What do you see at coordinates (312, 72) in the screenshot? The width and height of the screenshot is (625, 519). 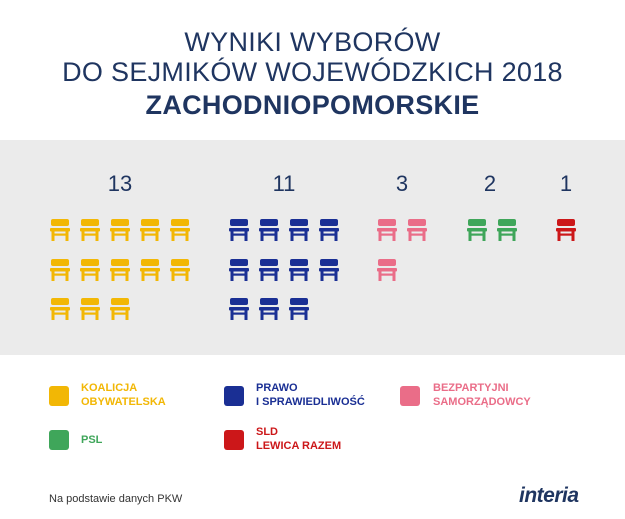 I see `title-line-2: DO SEJMIKÓW WOJEWÓDZKICH 2018` at bounding box center [312, 72].